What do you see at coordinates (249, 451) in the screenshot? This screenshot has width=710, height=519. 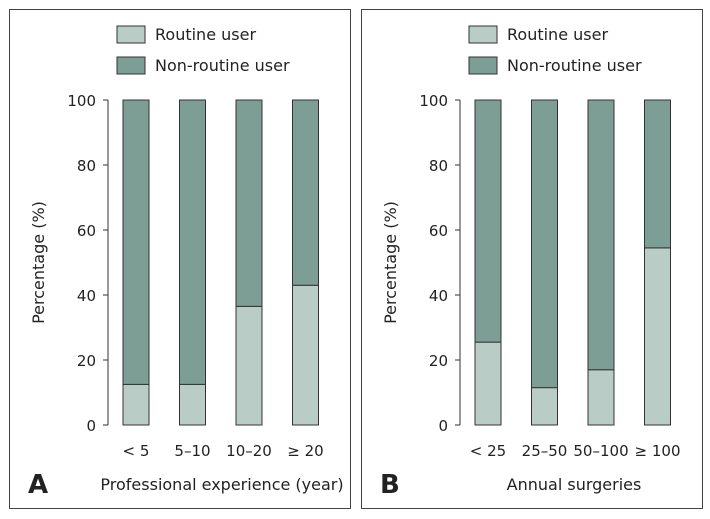 I see `x-tick-label: 10–20` at bounding box center [249, 451].